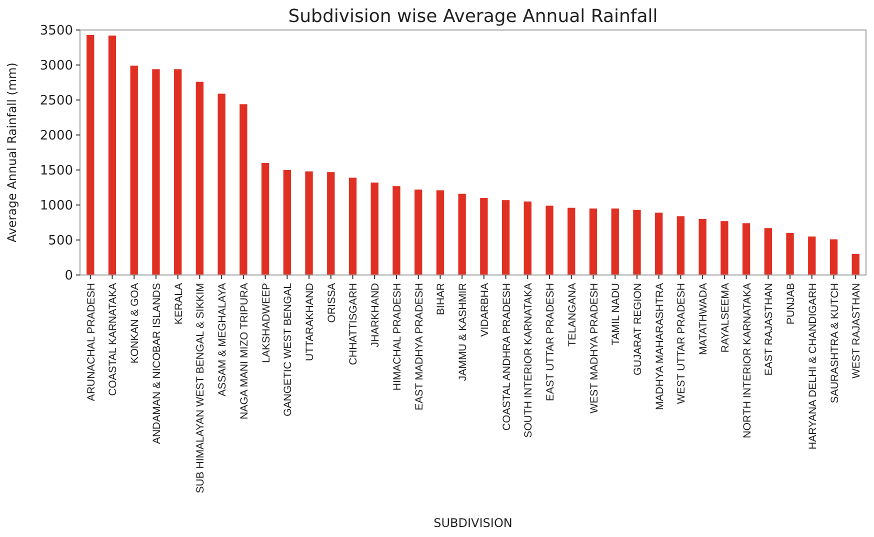 The height and width of the screenshot is (537, 874). What do you see at coordinates (60, 241) in the screenshot?
I see `y-tick-label: 500` at bounding box center [60, 241].